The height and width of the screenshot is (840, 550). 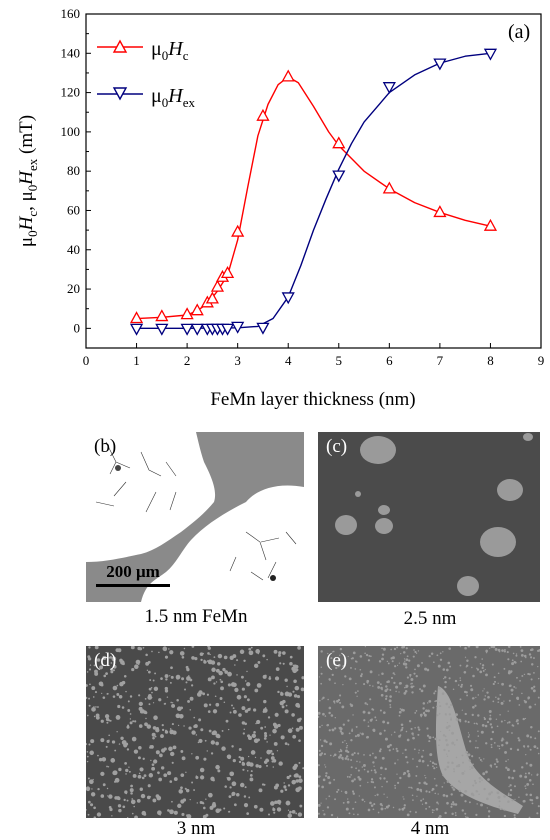 I want to click on legend-hc-label: μ0Hc, so click(x=170, y=50).